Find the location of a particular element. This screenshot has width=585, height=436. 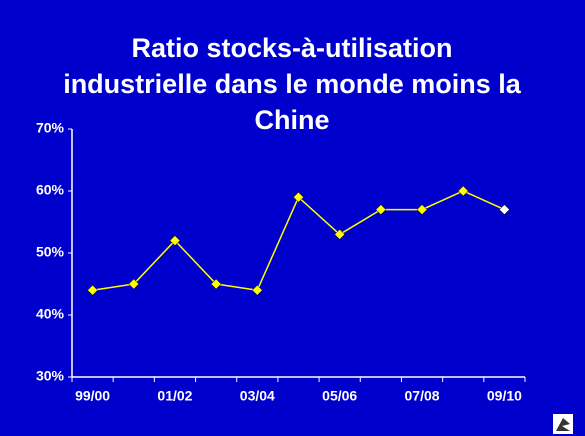

y-tick-label: 50% is located at coordinates (50, 252).